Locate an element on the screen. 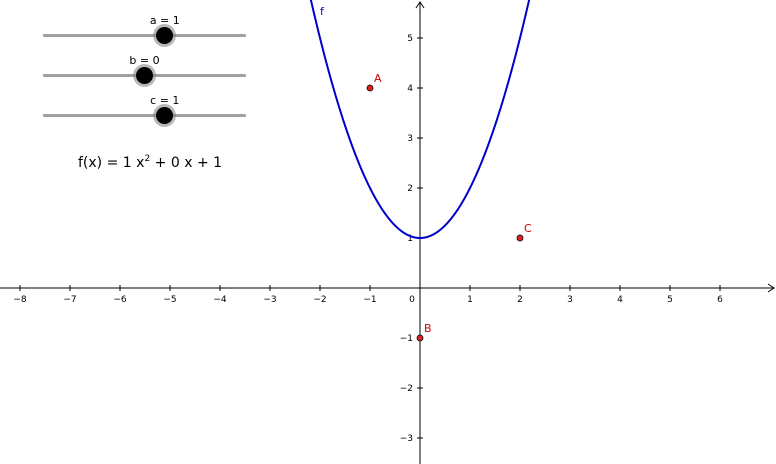 Image resolution: width=776 pixels, height=464 pixels. slider-c: c = 1 is located at coordinates (144, 111).